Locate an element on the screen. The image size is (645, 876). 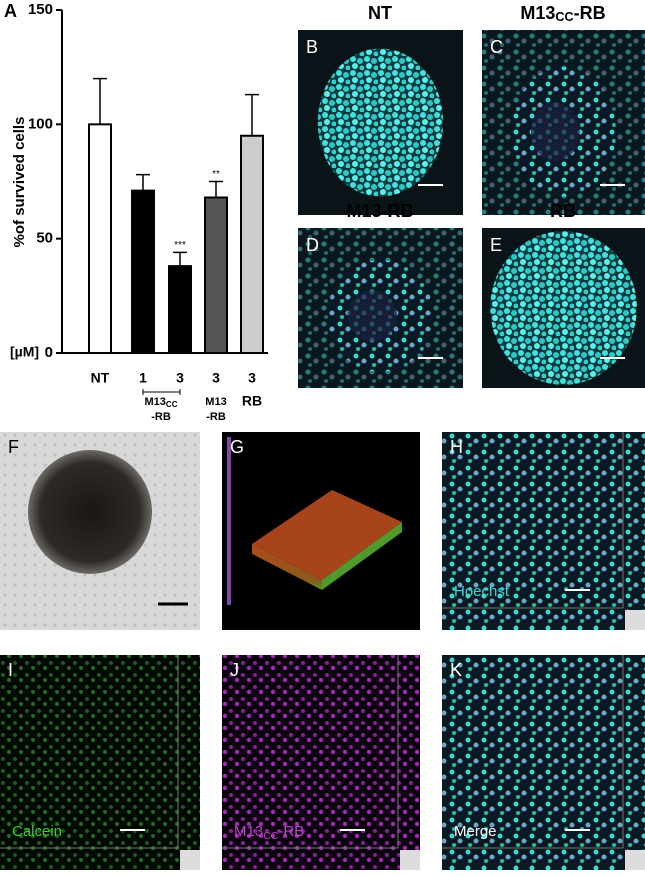
stain-label-main: Calcein is located at coordinates (37, 831).